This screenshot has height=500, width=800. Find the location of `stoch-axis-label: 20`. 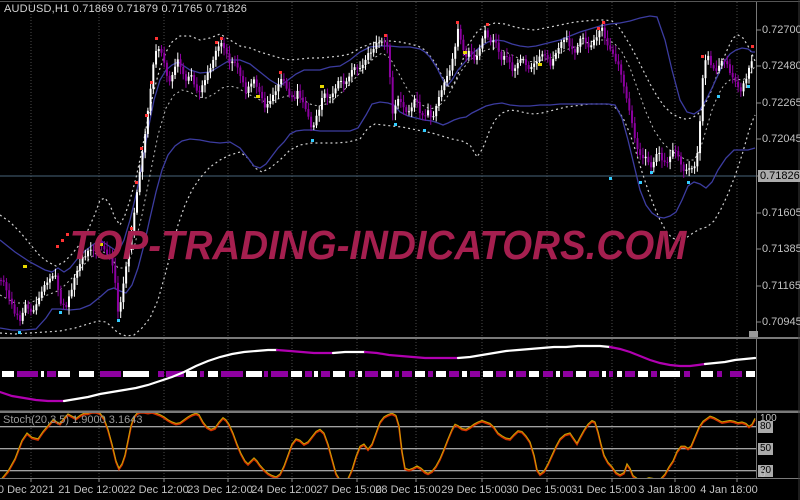

stoch-axis-label: 20 is located at coordinates (766, 471).